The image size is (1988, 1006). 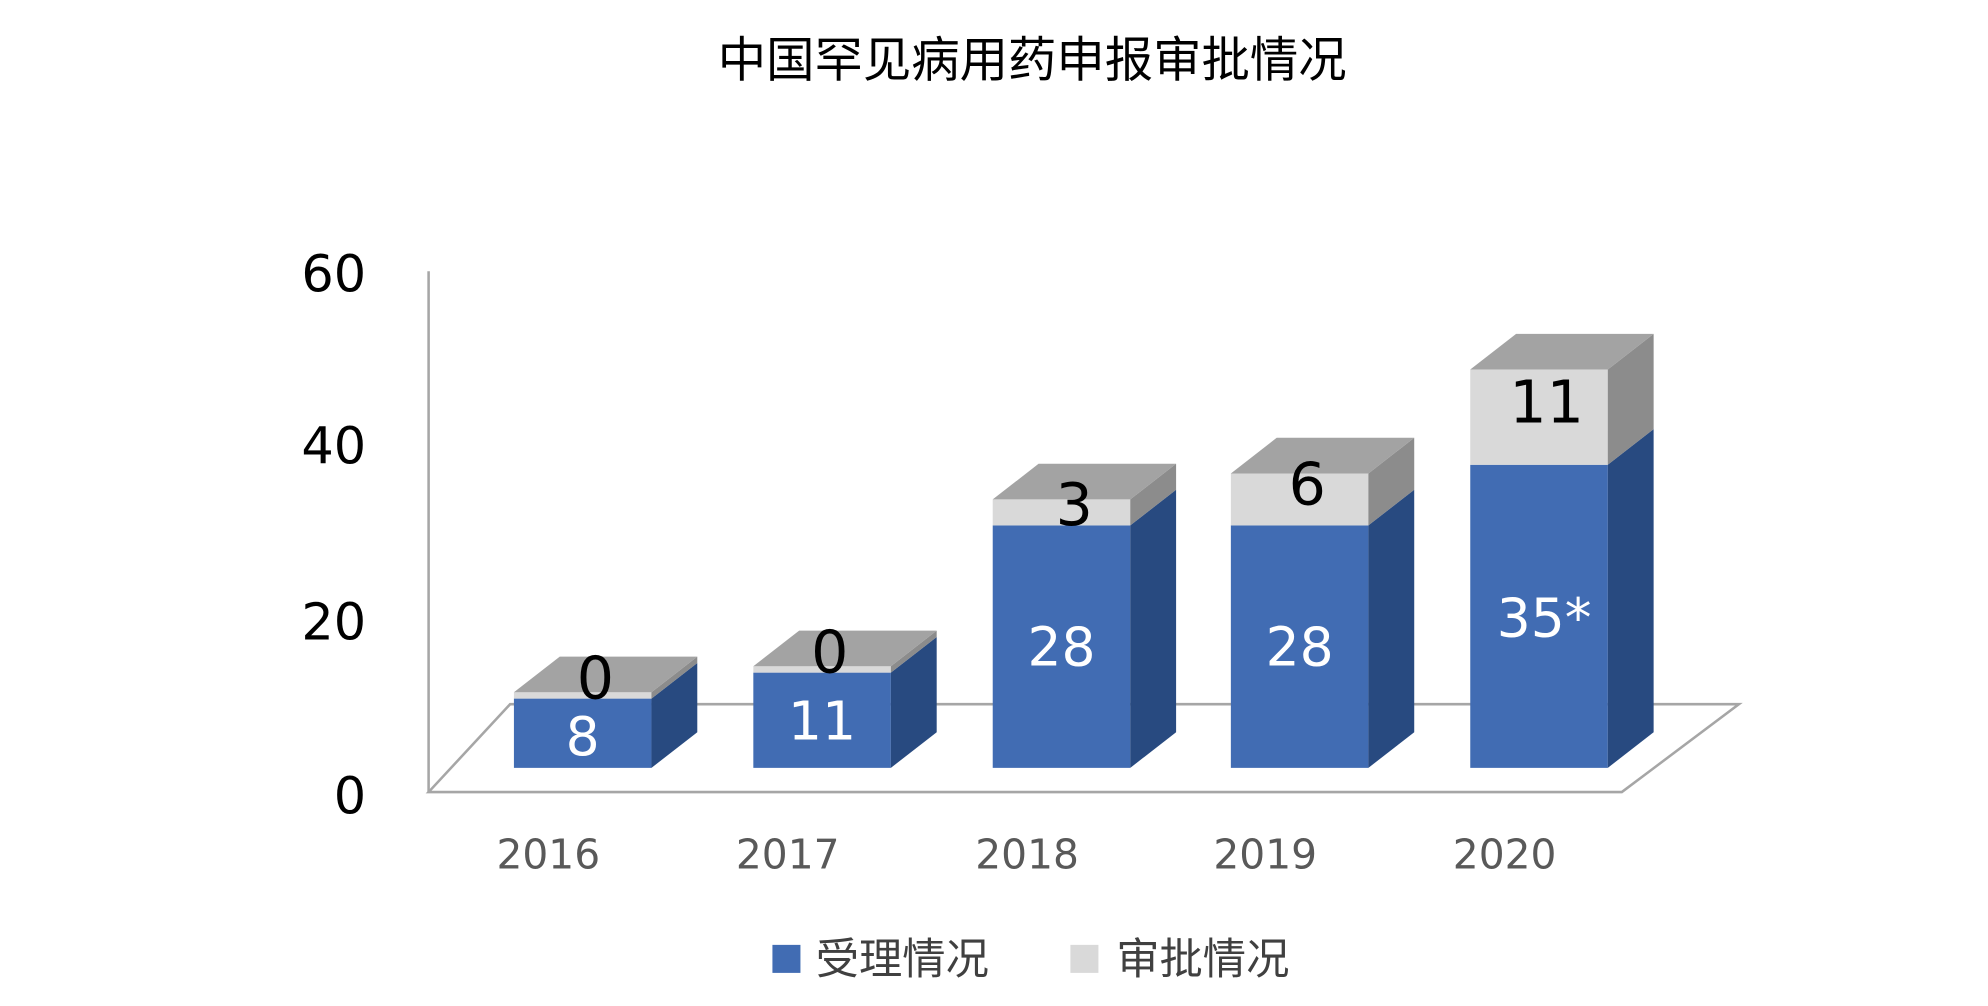 I want to click on x-tick-label: 2016, so click(x=548, y=854).